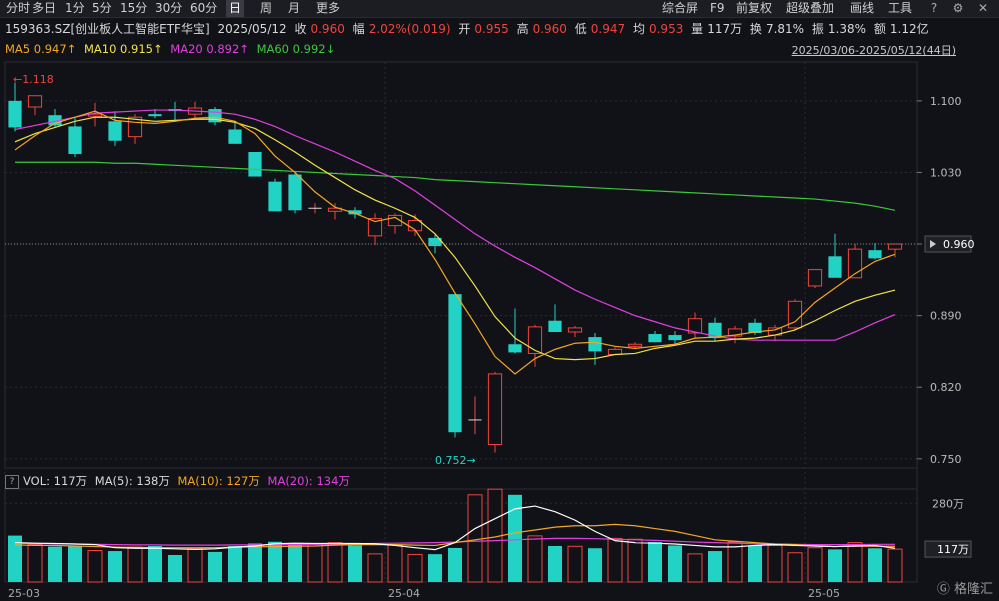  Describe the element at coordinates (946, 101) in the screenshot. I see `price-tick-label: 1.100` at that location.